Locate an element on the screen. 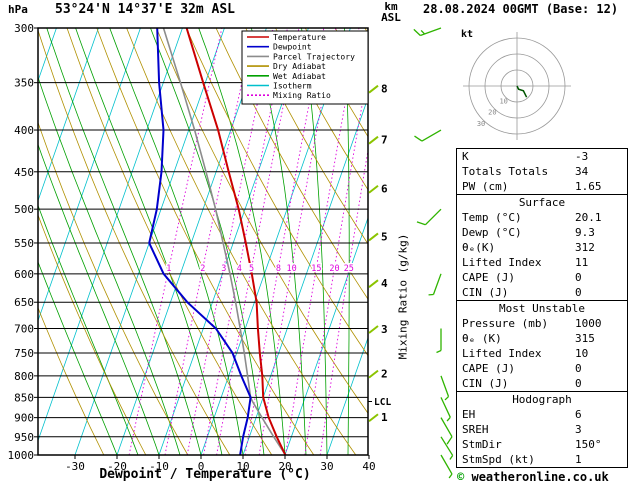 This screenshot has height=486, width=629. pressure-tick-label: 750 is located at coordinates (24, 353).